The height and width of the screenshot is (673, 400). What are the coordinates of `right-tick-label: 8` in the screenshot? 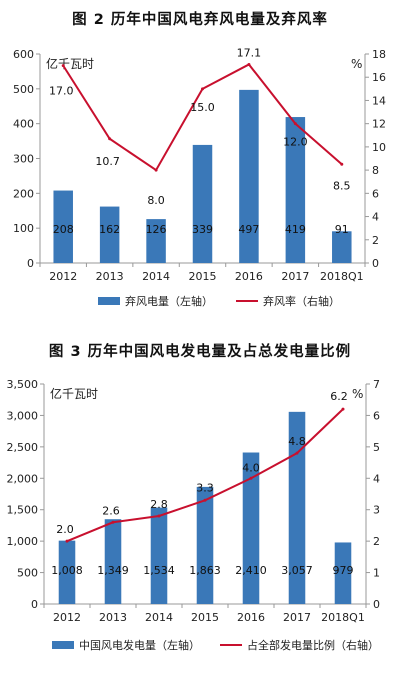 It's located at (375, 170).